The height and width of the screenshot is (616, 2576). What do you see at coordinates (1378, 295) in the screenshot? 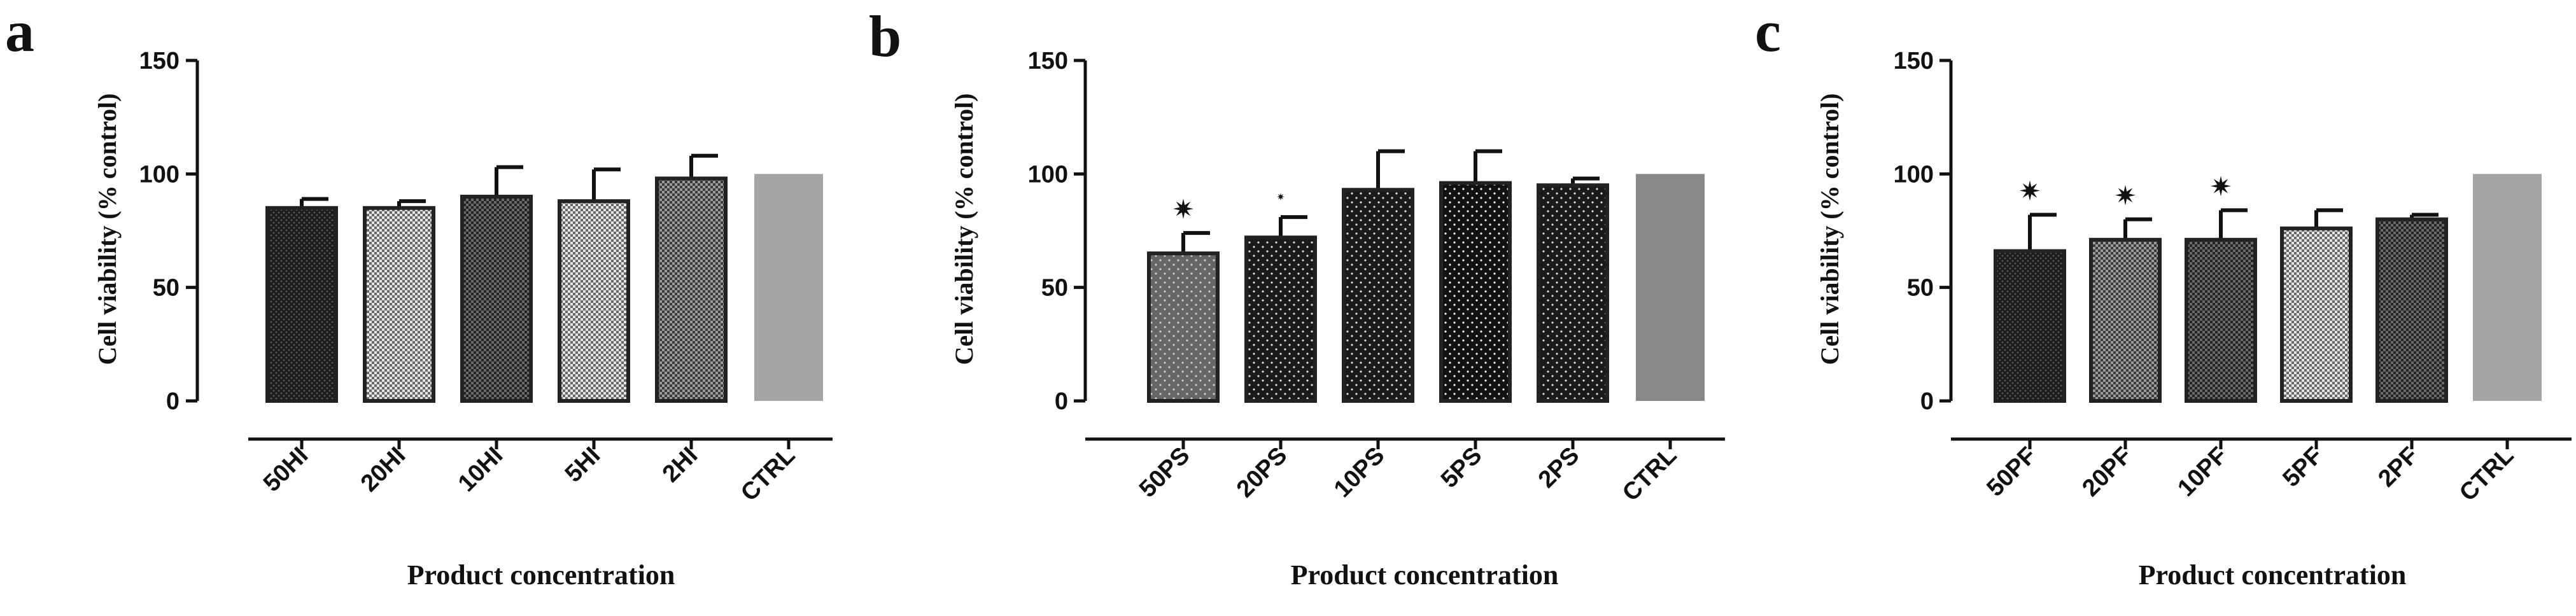
I see `bar-10ps` at bounding box center [1378, 295].